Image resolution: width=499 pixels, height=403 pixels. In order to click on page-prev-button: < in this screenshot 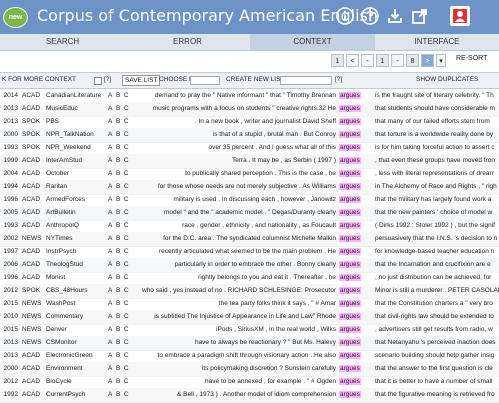, I will do `click(352, 60)`.